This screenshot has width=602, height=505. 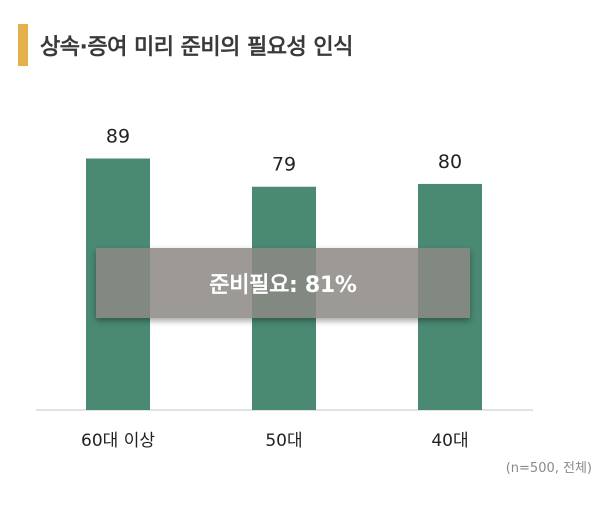 I want to click on data-label-3: 80, so click(x=450, y=162).